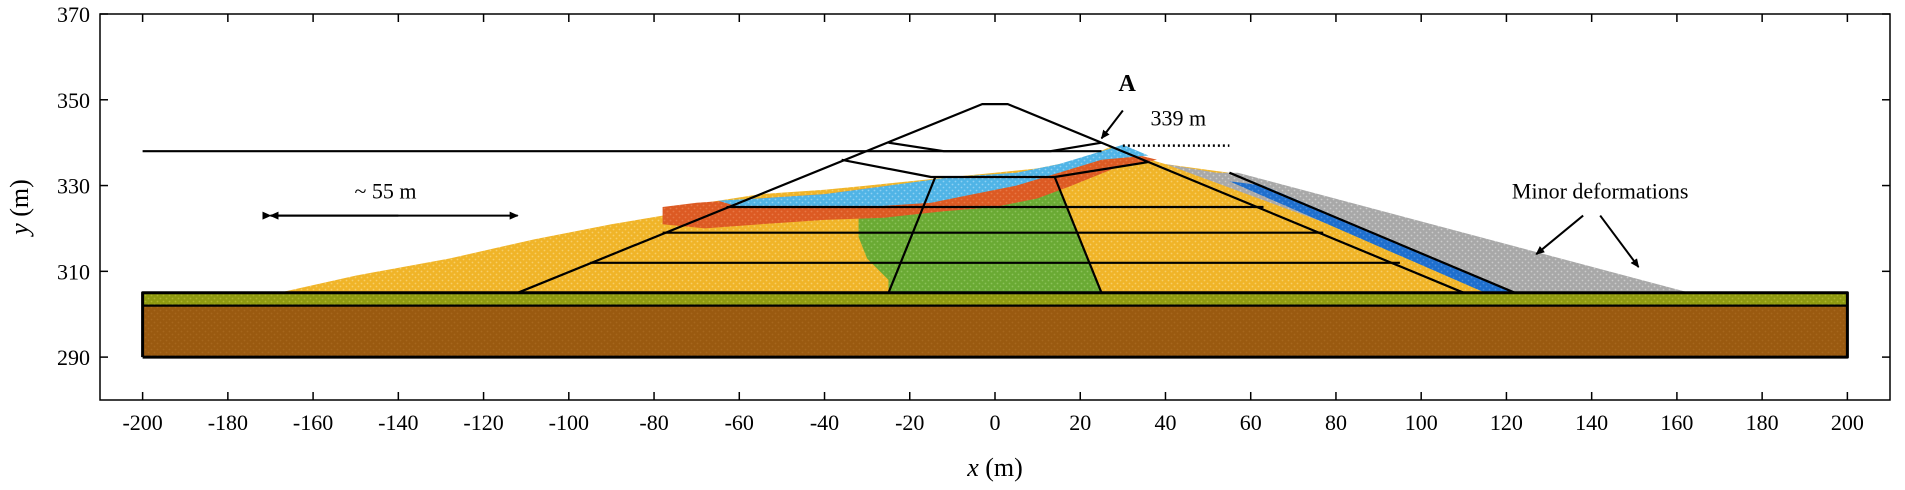 The height and width of the screenshot is (490, 1905). I want to click on annotation-label-a: A, so click(1127, 84).